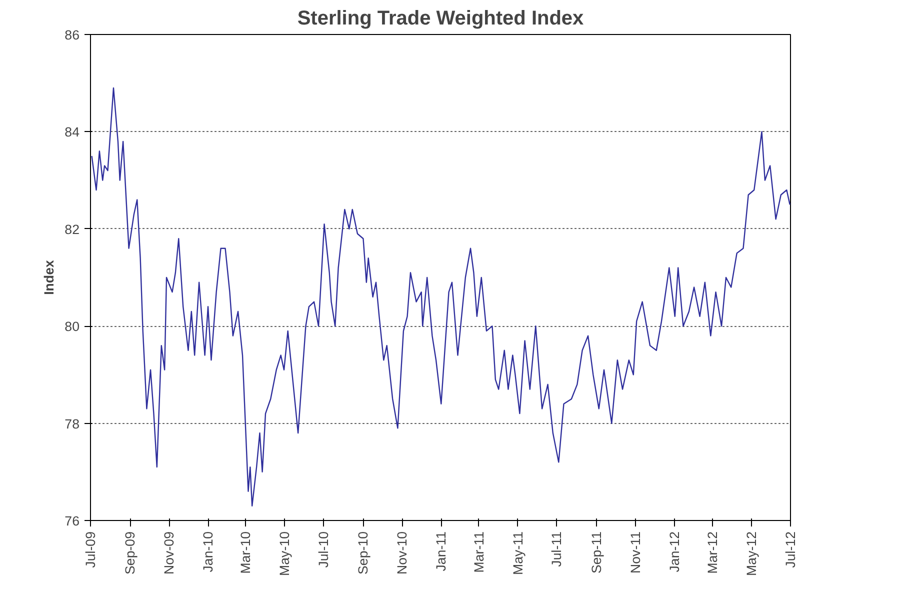  What do you see at coordinates (324, 549) in the screenshot?
I see `x-tick-label: Jul-10` at bounding box center [324, 549].